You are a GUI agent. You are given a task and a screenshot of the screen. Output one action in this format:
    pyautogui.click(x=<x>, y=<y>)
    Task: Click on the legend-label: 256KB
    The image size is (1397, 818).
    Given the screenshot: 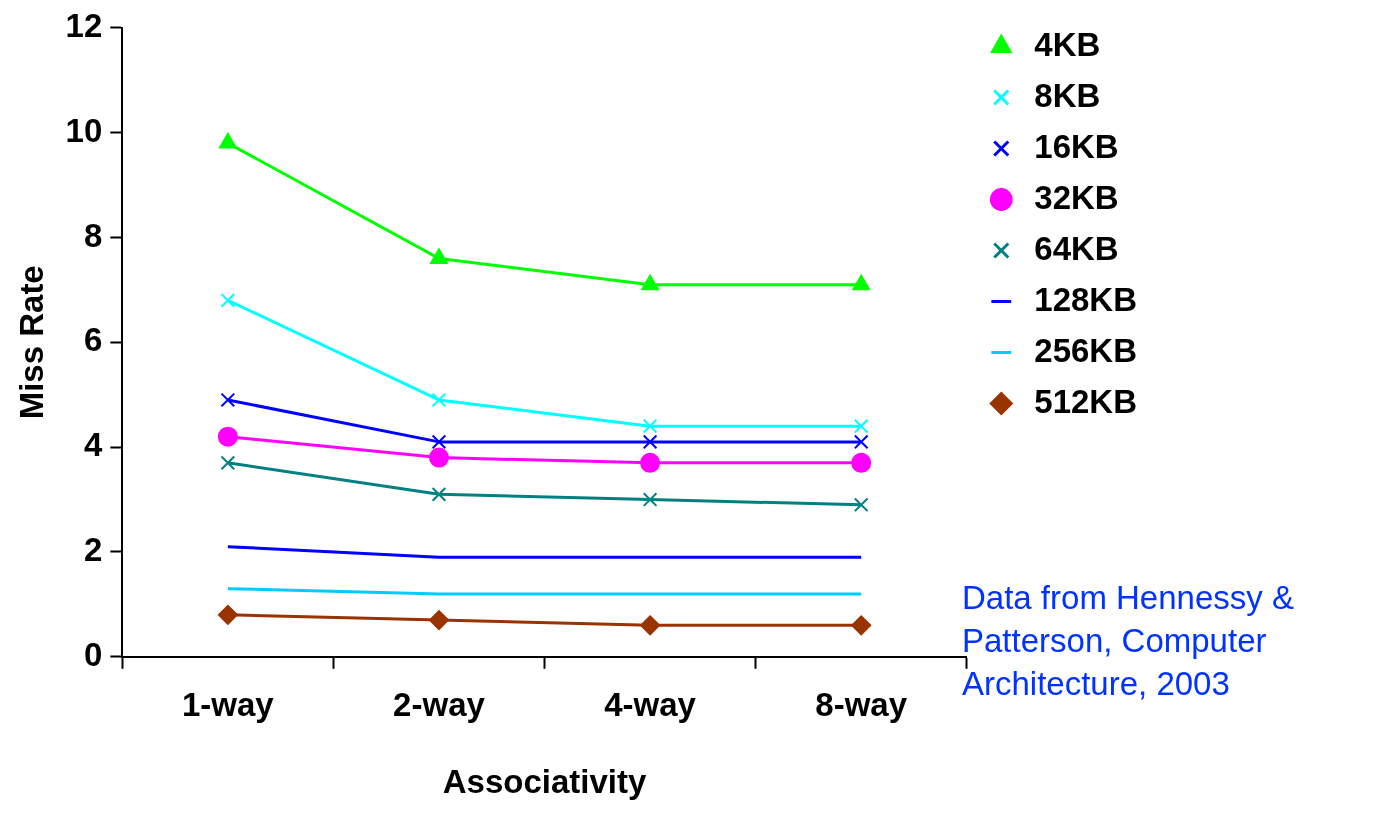 What is the action you would take?
    pyautogui.click(x=1086, y=350)
    